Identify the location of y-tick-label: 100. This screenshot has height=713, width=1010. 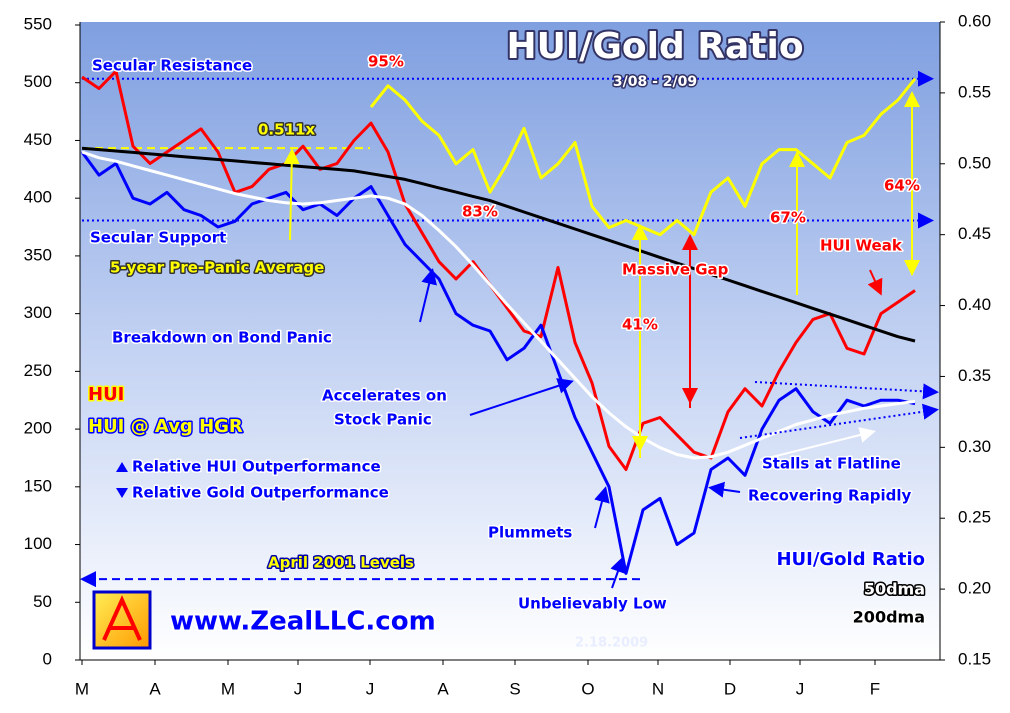
(38, 543).